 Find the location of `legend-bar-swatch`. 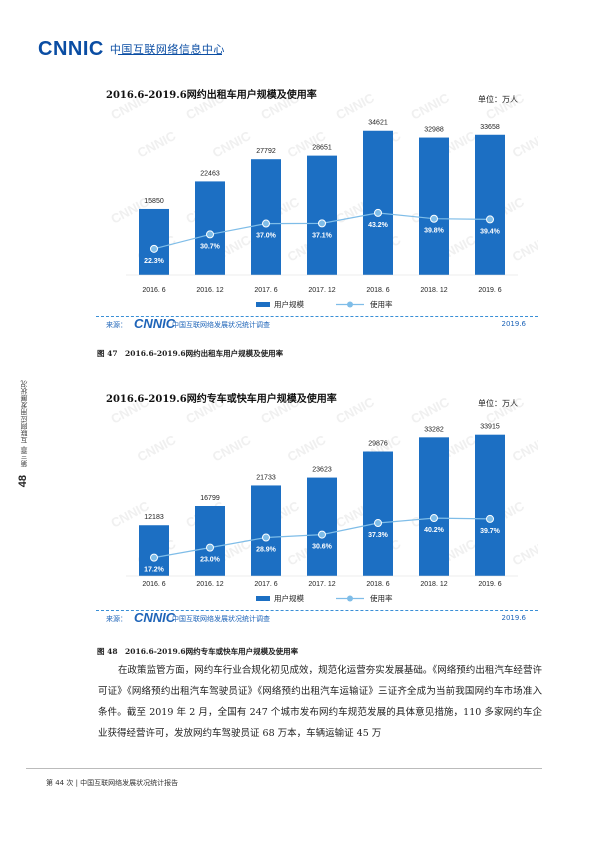

legend-bar-swatch is located at coordinates (263, 598).